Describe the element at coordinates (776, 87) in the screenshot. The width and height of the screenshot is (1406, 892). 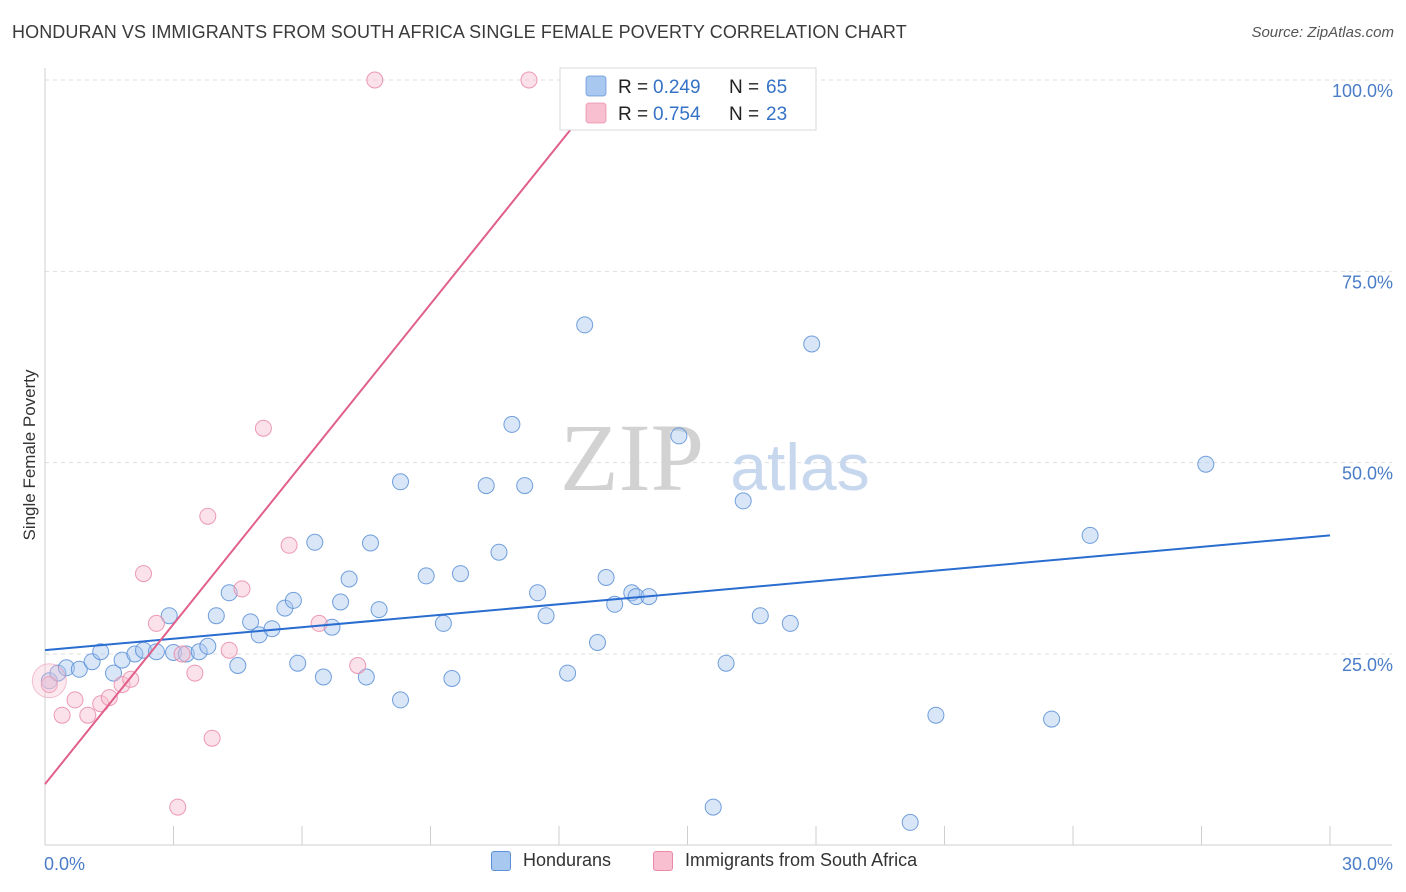
I see `legend-n-value: 65` at that location.